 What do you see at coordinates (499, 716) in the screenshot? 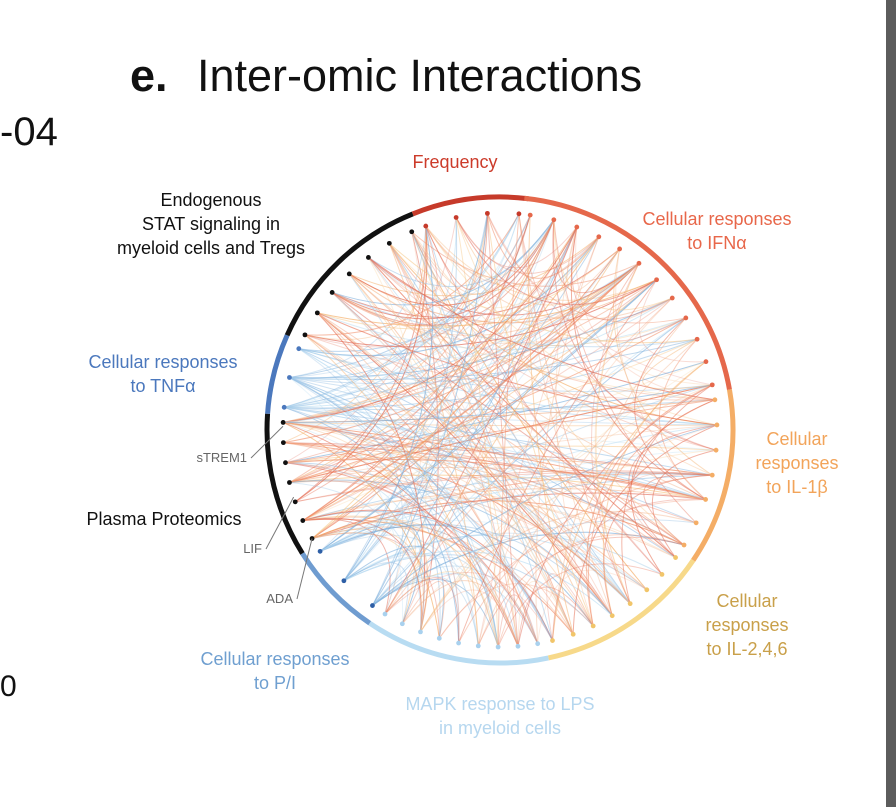
I see `group-label-mapk: MAPK response to LPS in myeloid cells` at bounding box center [499, 716].